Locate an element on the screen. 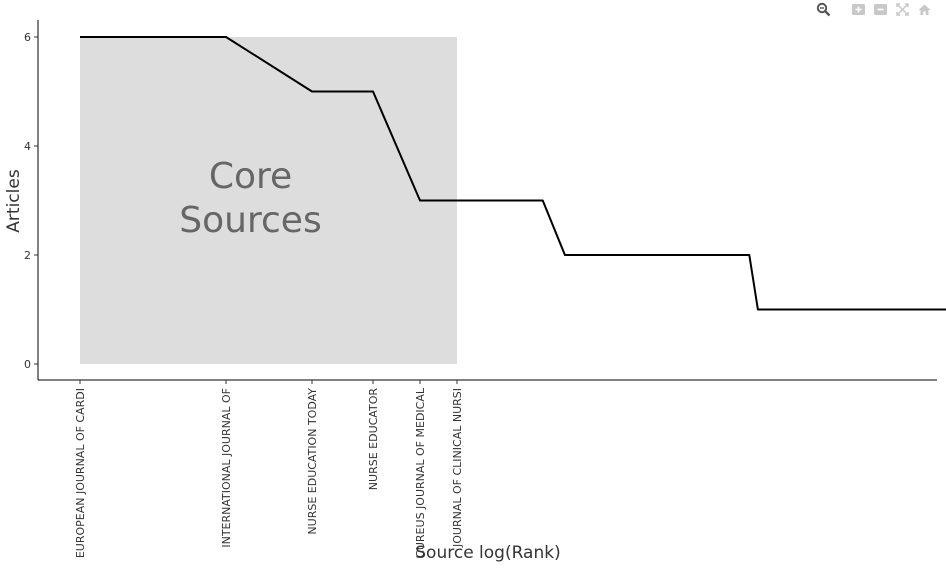 The width and height of the screenshot is (946, 569). zoom-in-icon is located at coordinates (858, 9).